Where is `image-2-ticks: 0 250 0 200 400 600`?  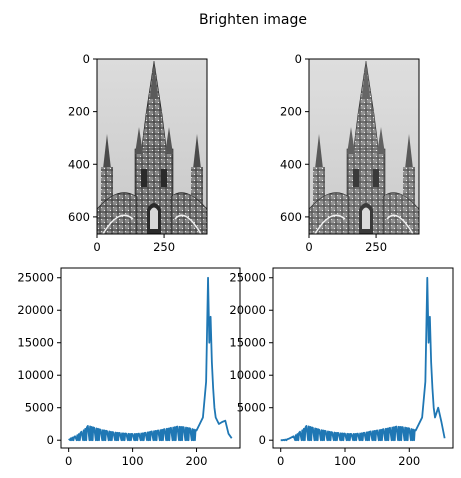 image-2-ticks: 0 250 0 200 400 600 is located at coordinates (333, 153).